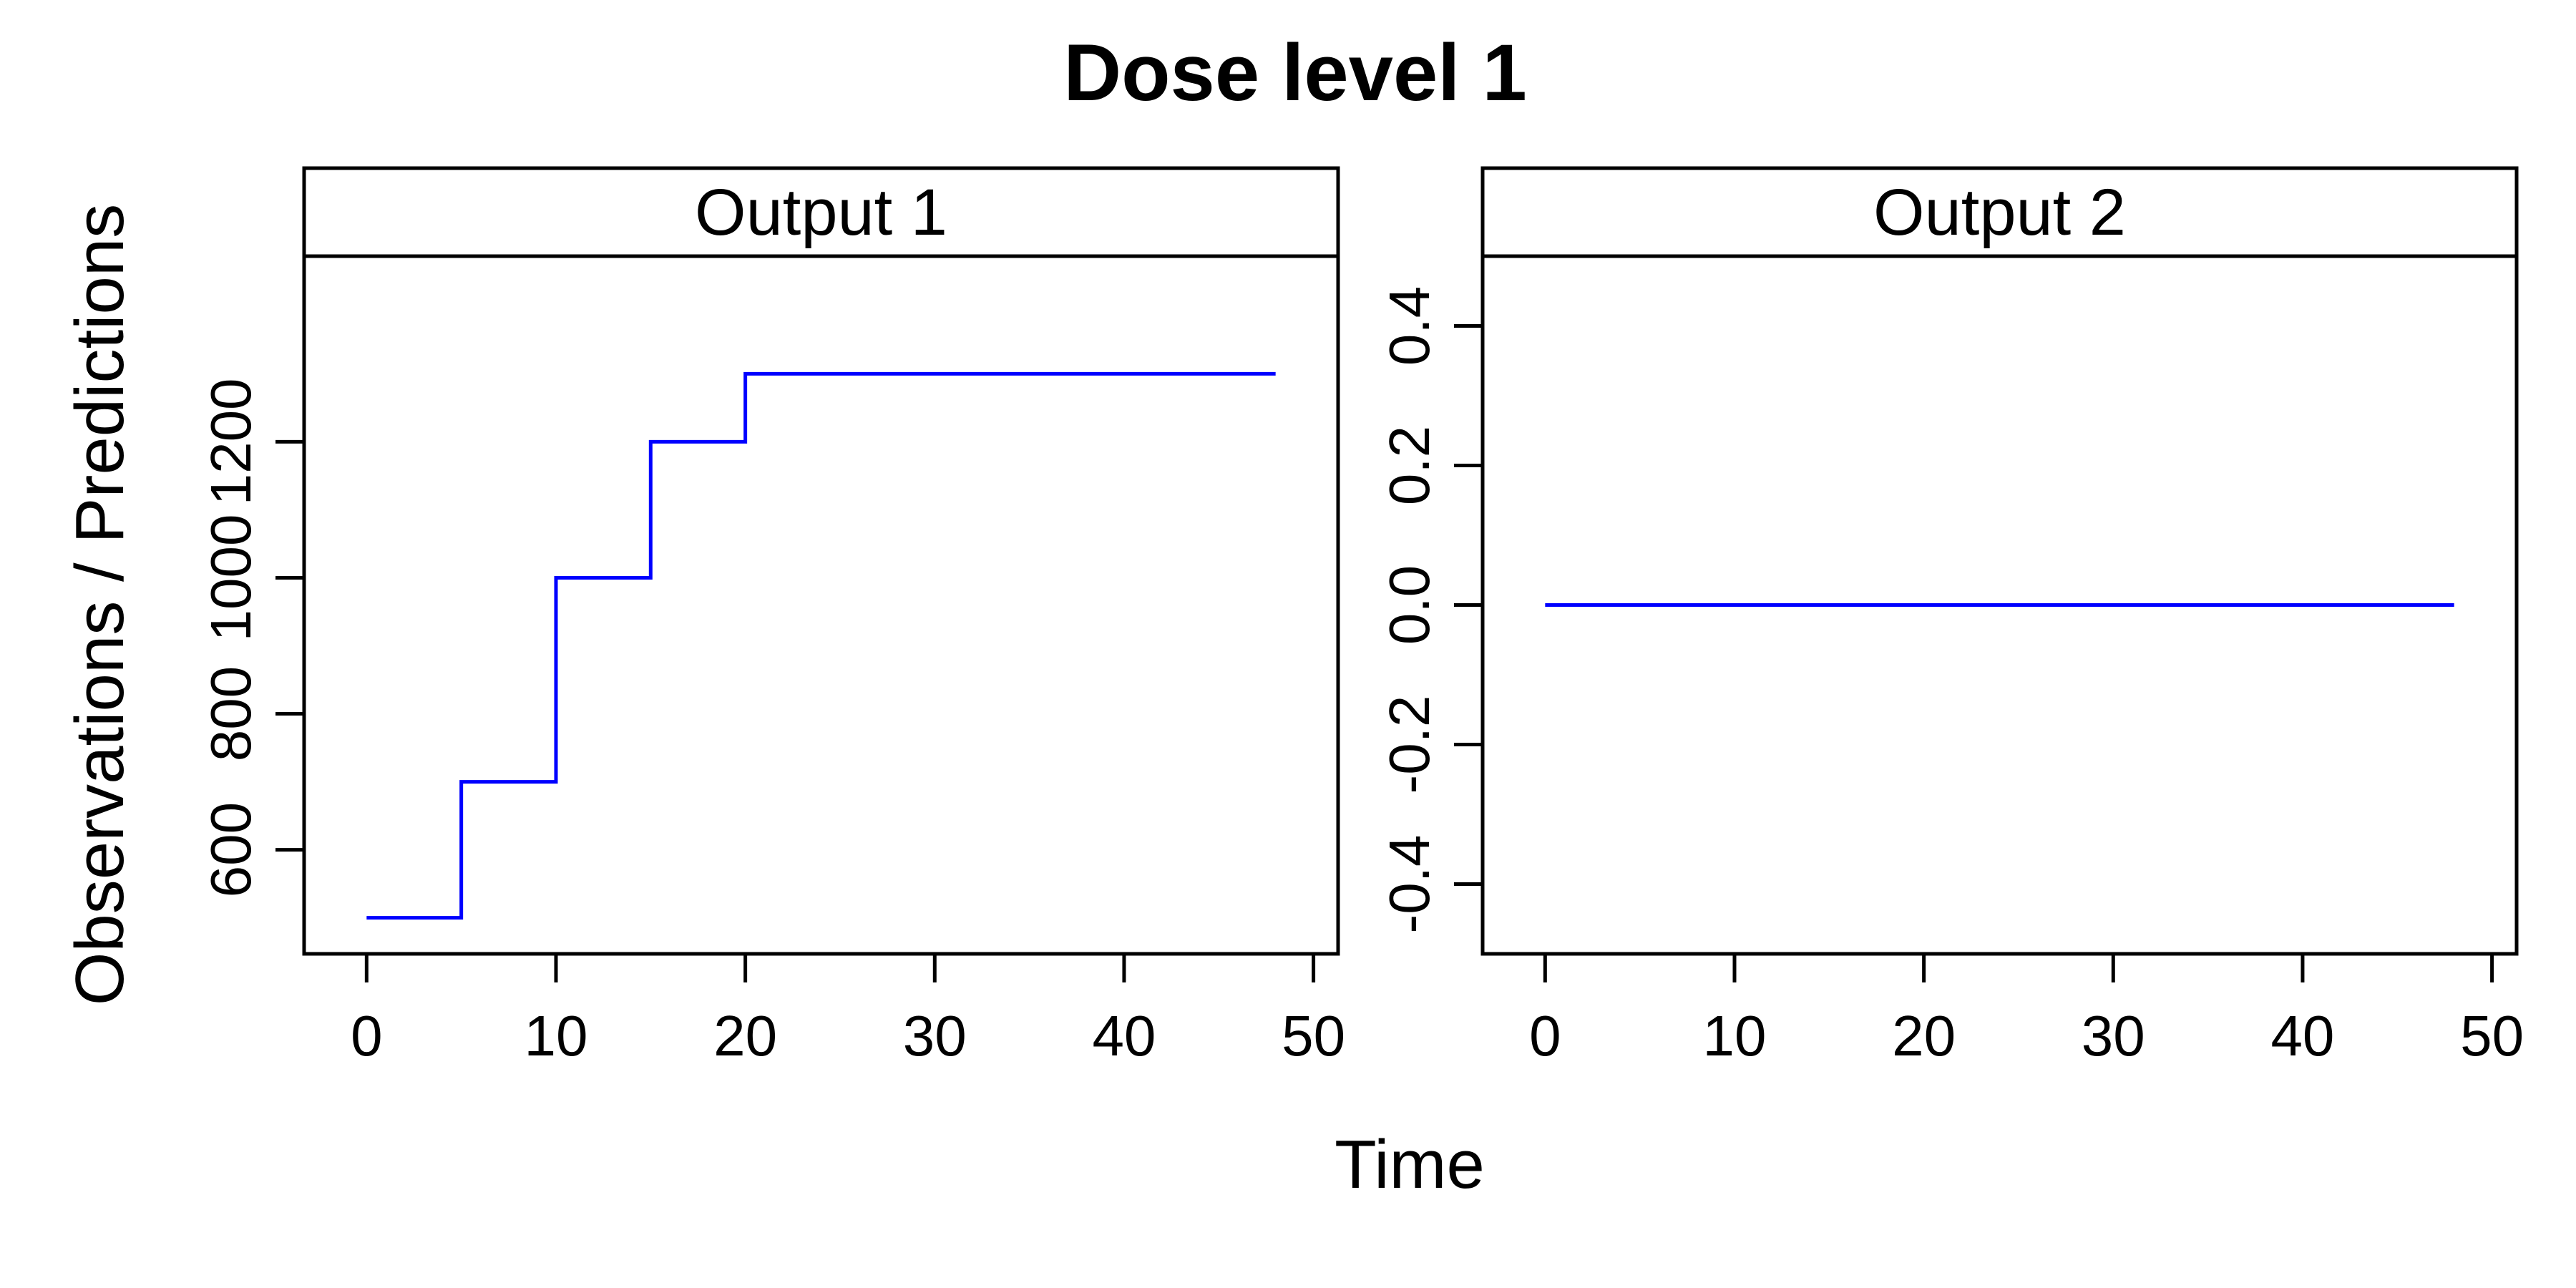 This screenshot has height=1288, width=2576. What do you see at coordinates (1999, 212) in the screenshot?
I see `strip-label: Output 2` at bounding box center [1999, 212].